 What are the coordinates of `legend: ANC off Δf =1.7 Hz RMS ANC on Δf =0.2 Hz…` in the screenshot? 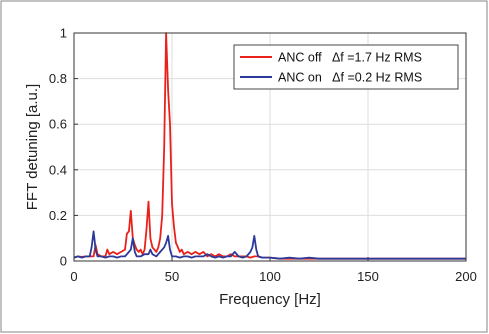 It's located at (346, 67).